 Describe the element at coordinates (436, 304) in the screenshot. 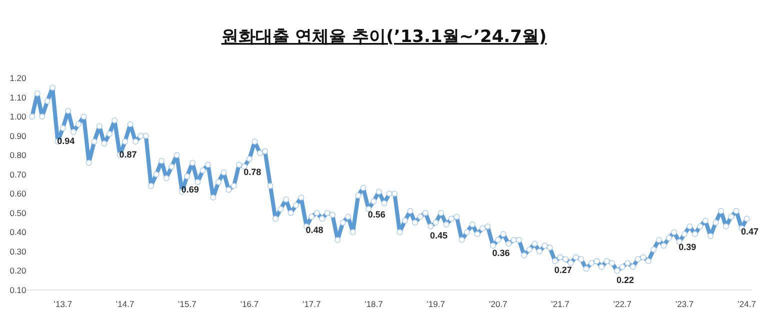

I see `x-tick-label: ’19.7` at that location.